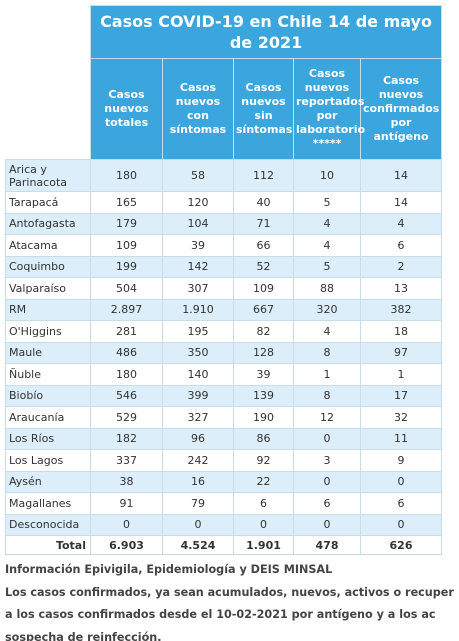 The height and width of the screenshot is (641, 459). What do you see at coordinates (401, 460) in the screenshot?
I see `cell: 9` at bounding box center [401, 460].